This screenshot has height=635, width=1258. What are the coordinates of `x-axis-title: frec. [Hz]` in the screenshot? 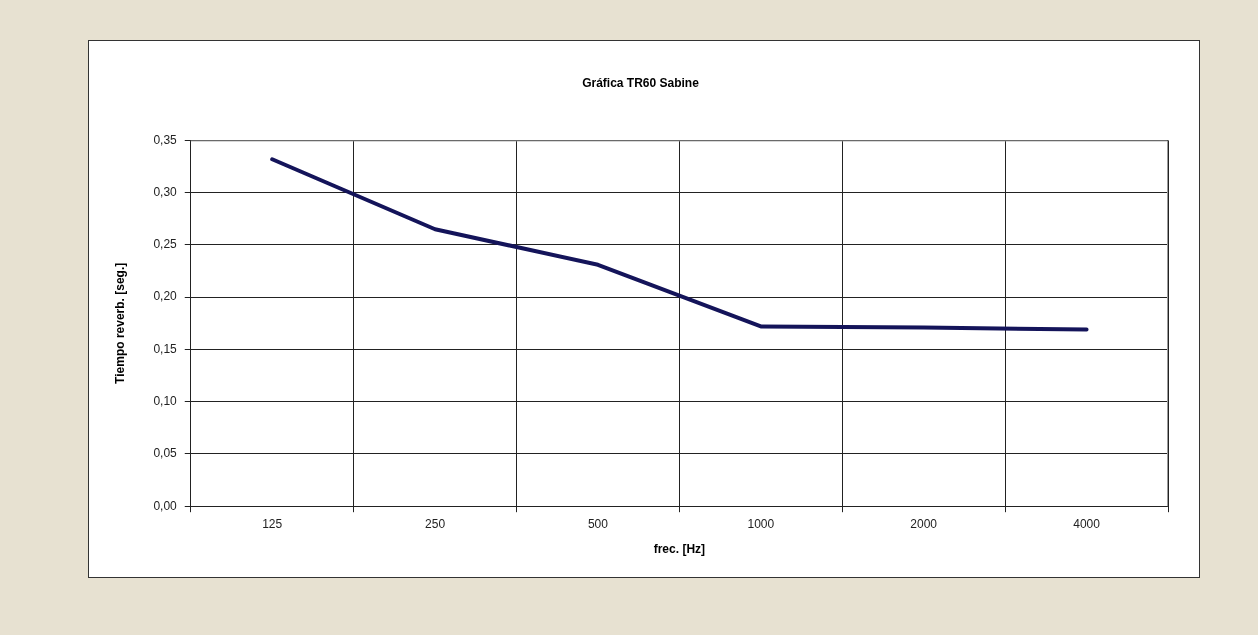 It's located at (679, 549).